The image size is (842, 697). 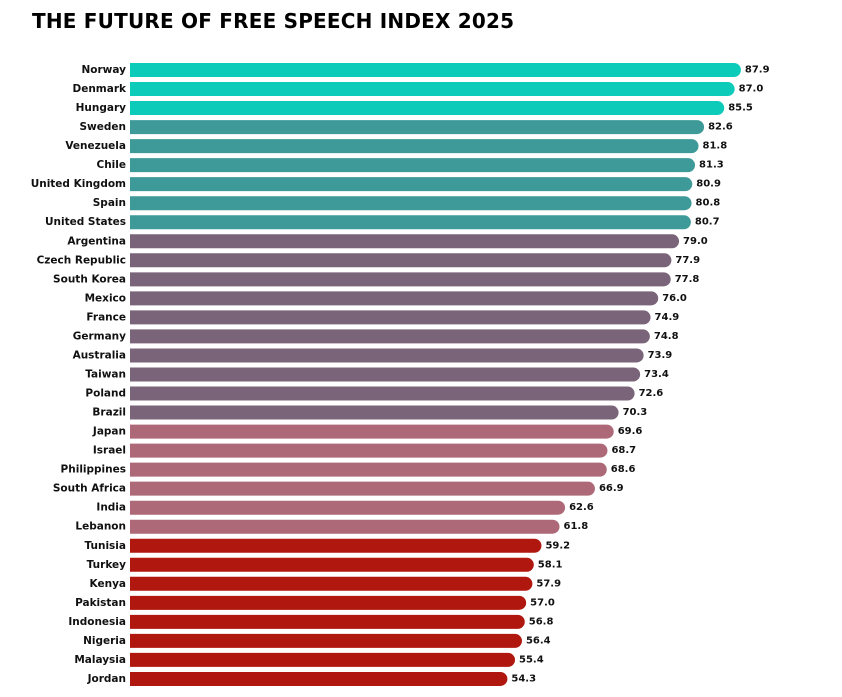 What do you see at coordinates (687, 279) in the screenshot?
I see `value-label-south-korea: 77.8` at bounding box center [687, 279].